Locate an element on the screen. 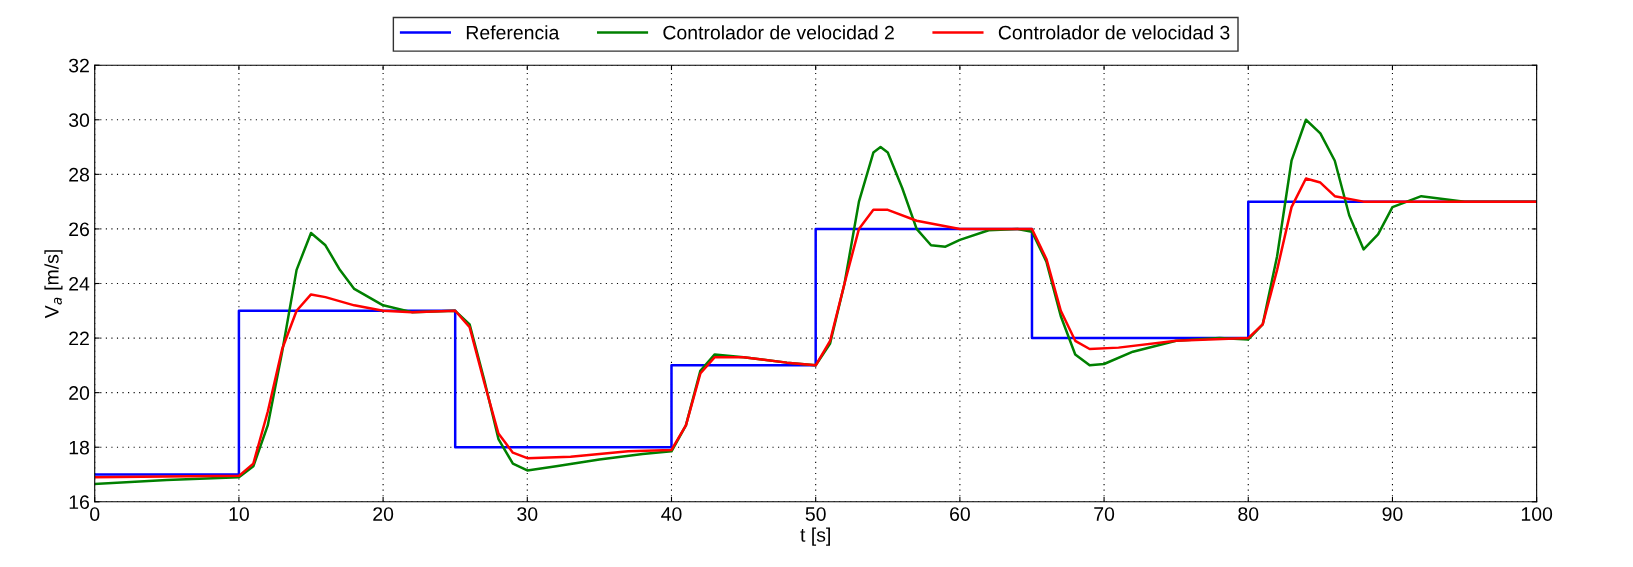 This screenshot has width=1633, height=567. y-tick-label: 30 is located at coordinates (79, 120).